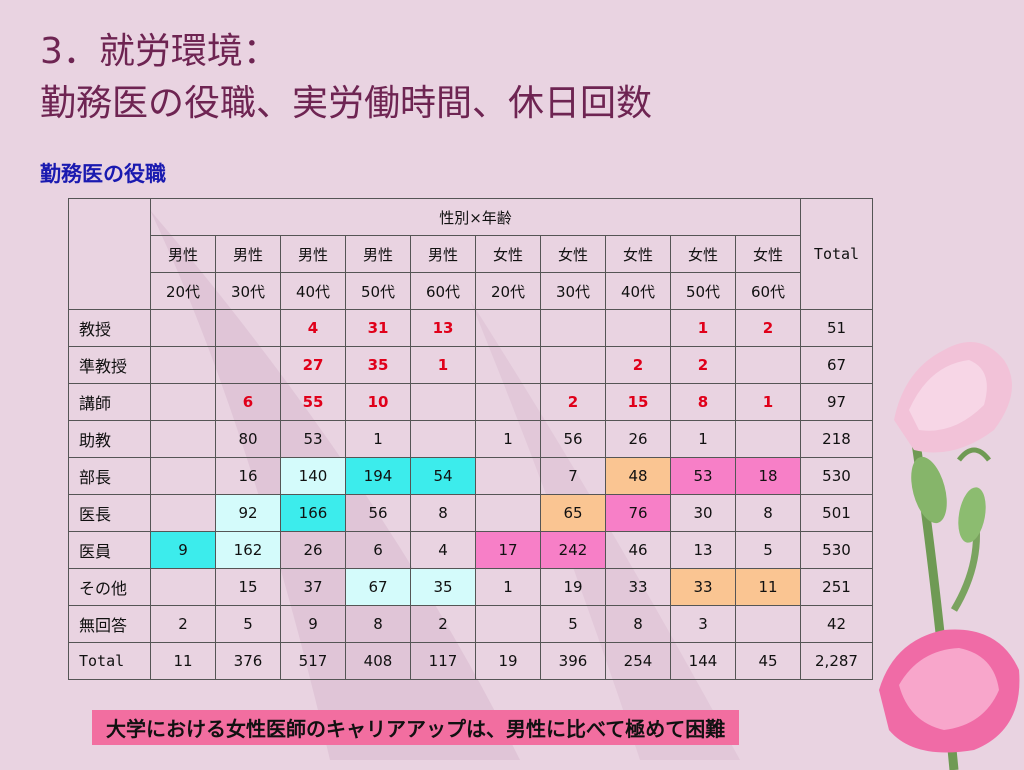 This screenshot has width=1024, height=770. I want to click on table-cell: 67, so click(378, 587).